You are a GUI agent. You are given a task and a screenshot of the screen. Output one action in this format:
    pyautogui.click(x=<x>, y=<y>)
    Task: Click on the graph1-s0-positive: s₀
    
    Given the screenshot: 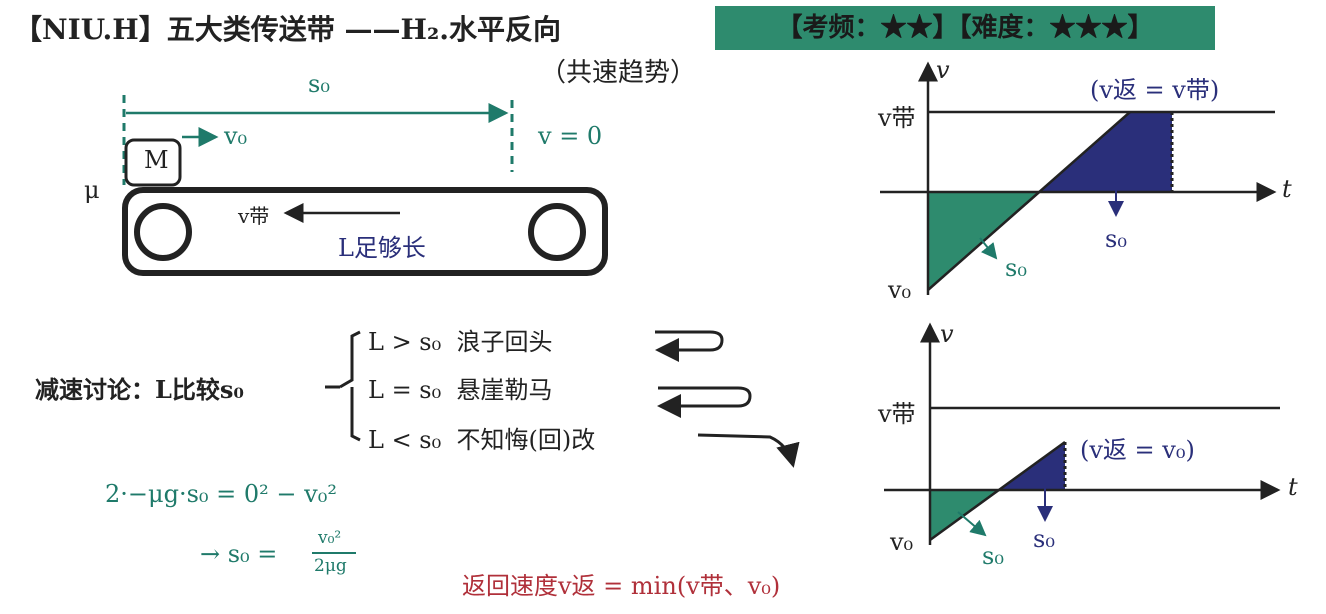 What is the action you would take?
    pyautogui.click(x=1116, y=239)
    